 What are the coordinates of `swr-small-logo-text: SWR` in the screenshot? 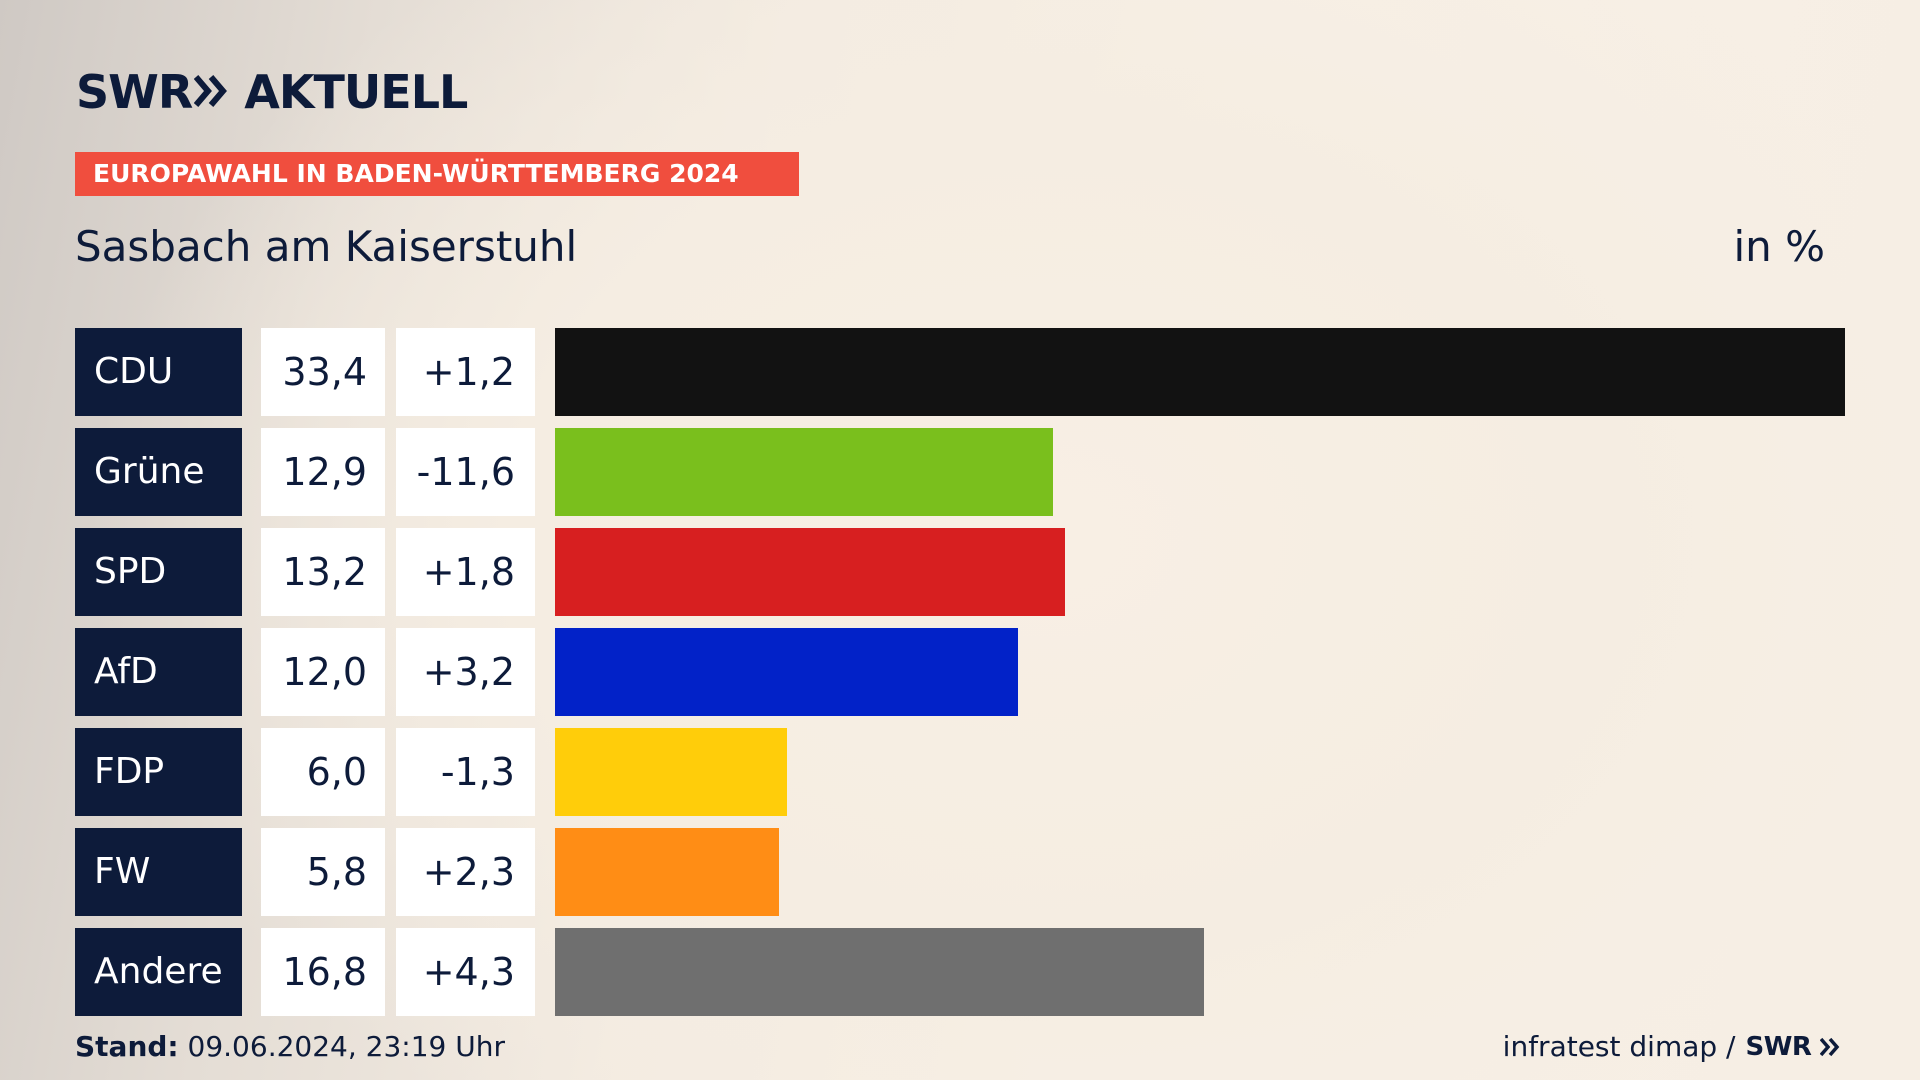 It's located at (1778, 1046).